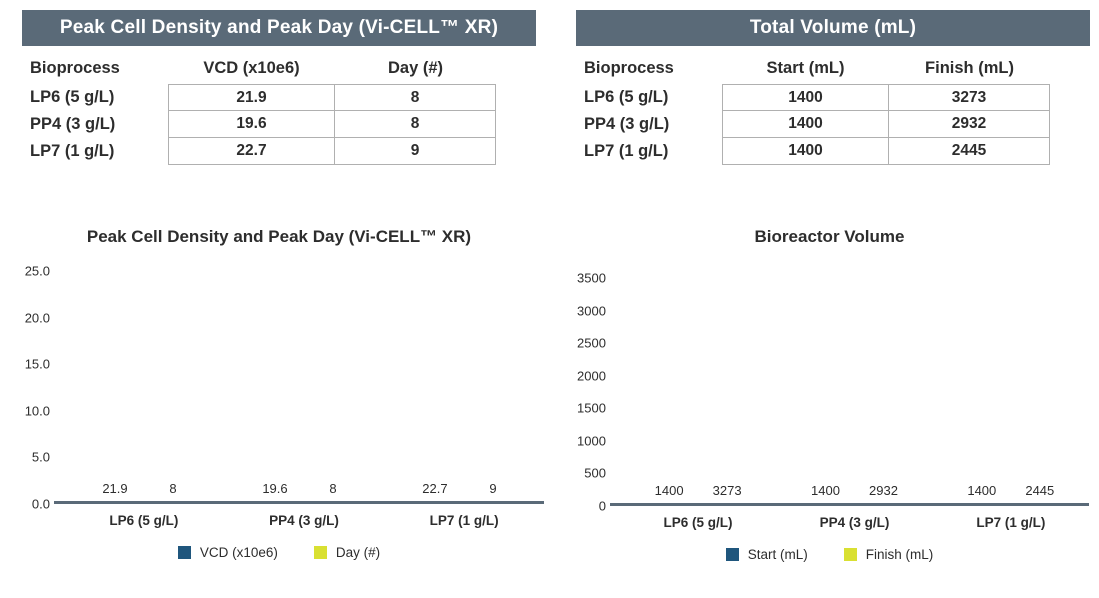 Image resolution: width=1099 pixels, height=598 pixels. I want to click on y-tick-label: 2500, so click(591, 343).